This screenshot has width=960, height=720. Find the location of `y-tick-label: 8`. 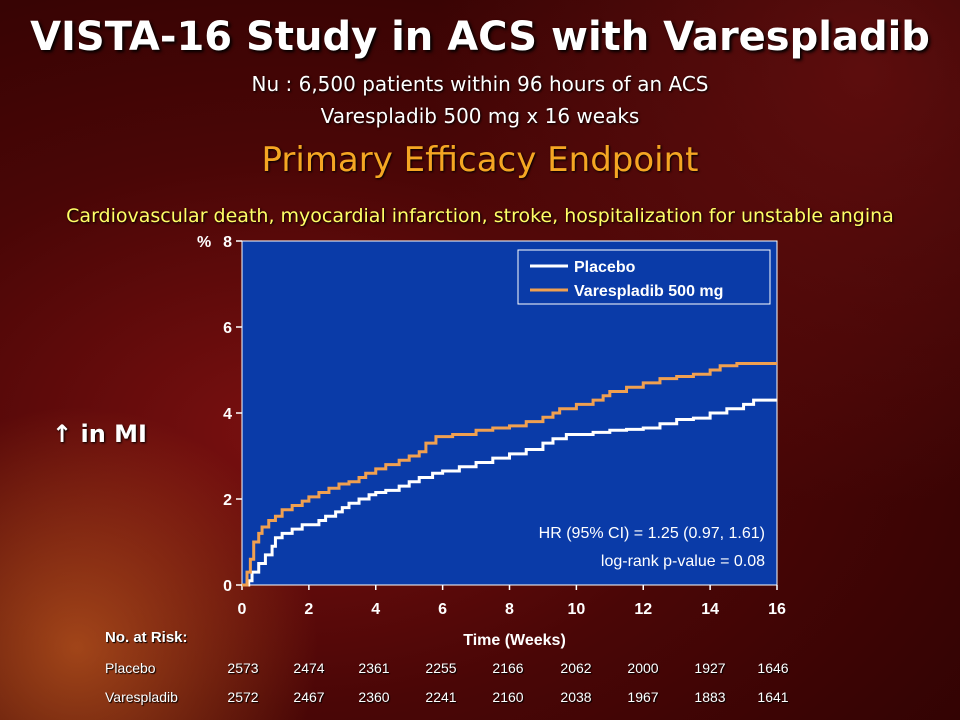

y-tick-label: 8 is located at coordinates (227, 242).